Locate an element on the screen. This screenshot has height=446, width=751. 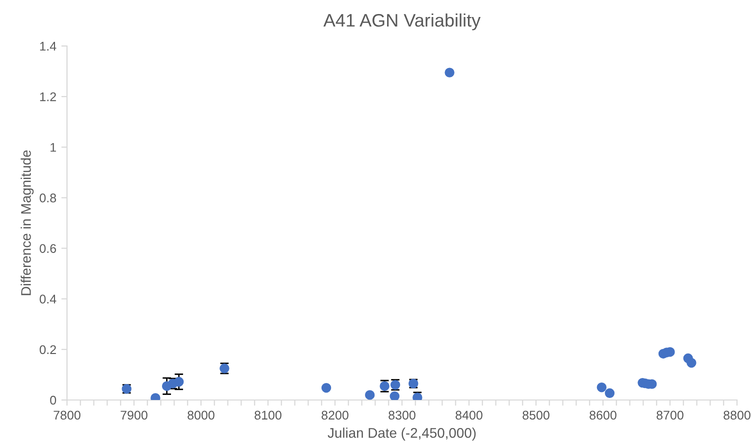
x-tick-label: 7800 is located at coordinates (67, 415).